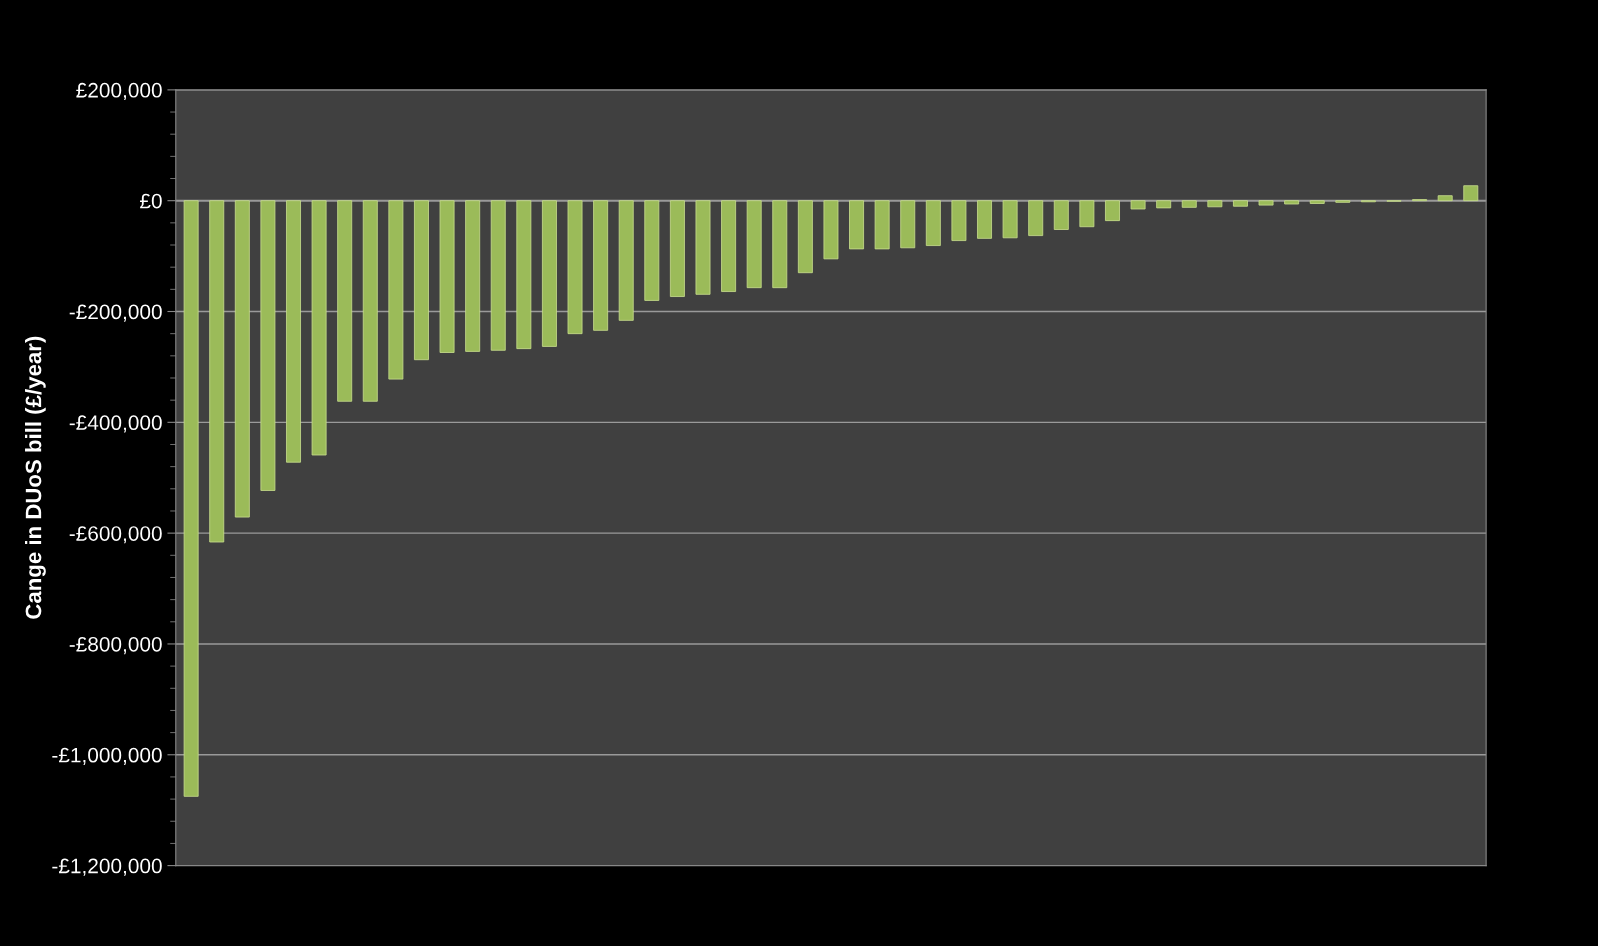 Image resolution: width=1598 pixels, height=946 pixels. Describe the element at coordinates (151, 201) in the screenshot. I see `y-tick-label: £0` at that location.